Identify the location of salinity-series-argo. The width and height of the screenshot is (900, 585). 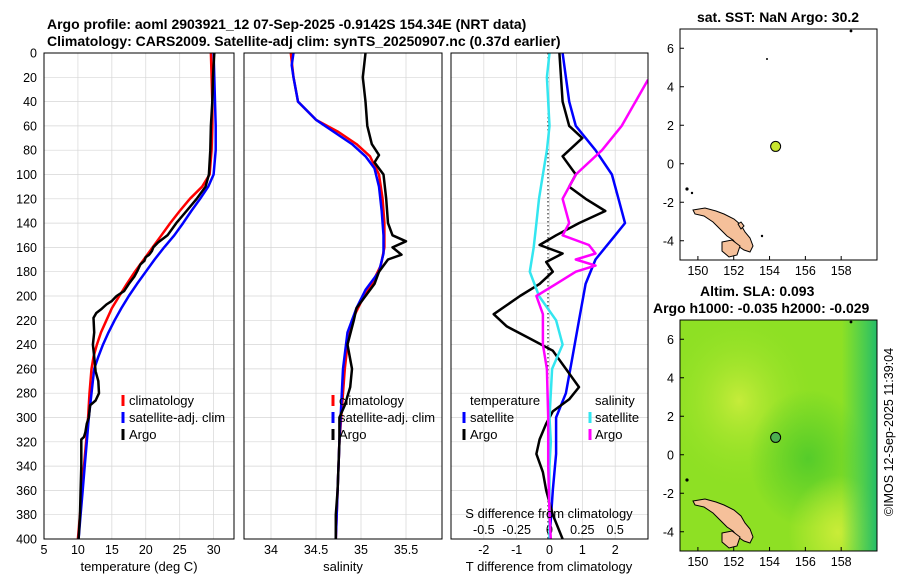
(371, 295).